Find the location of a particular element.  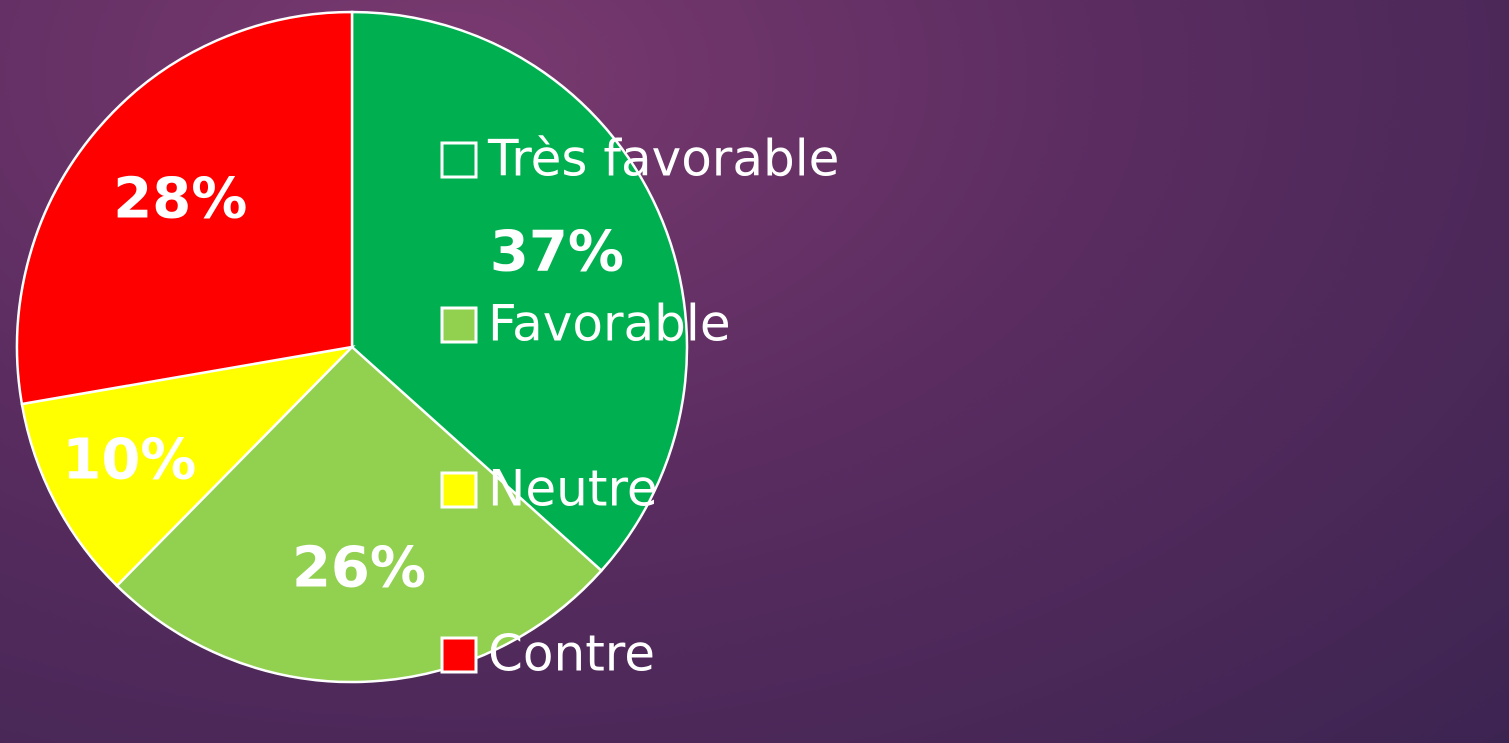

legend-label: Favorable is located at coordinates (609, 324).